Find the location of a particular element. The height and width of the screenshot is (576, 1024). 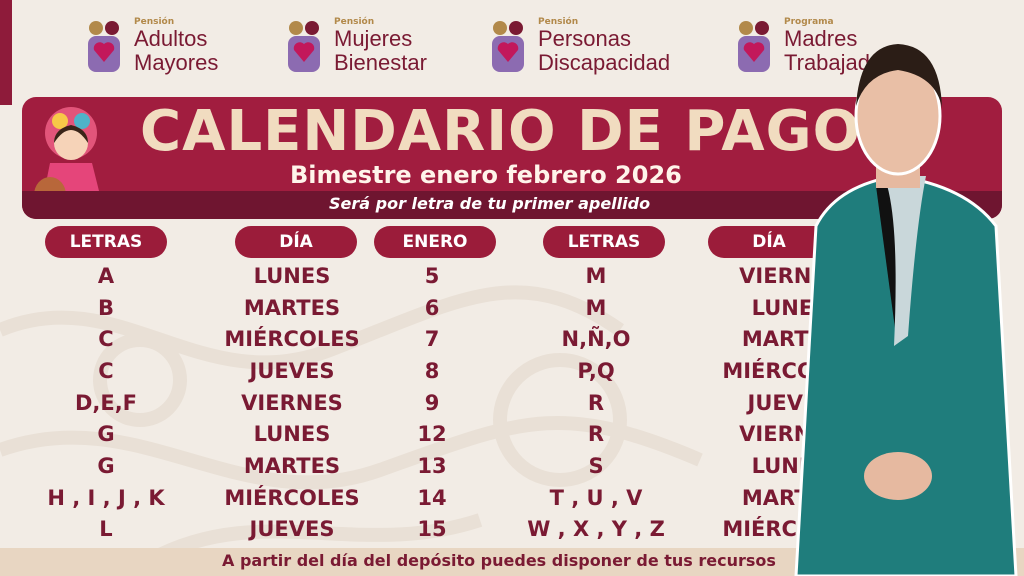

letras-cell: P,Q is located at coordinates (596, 371).